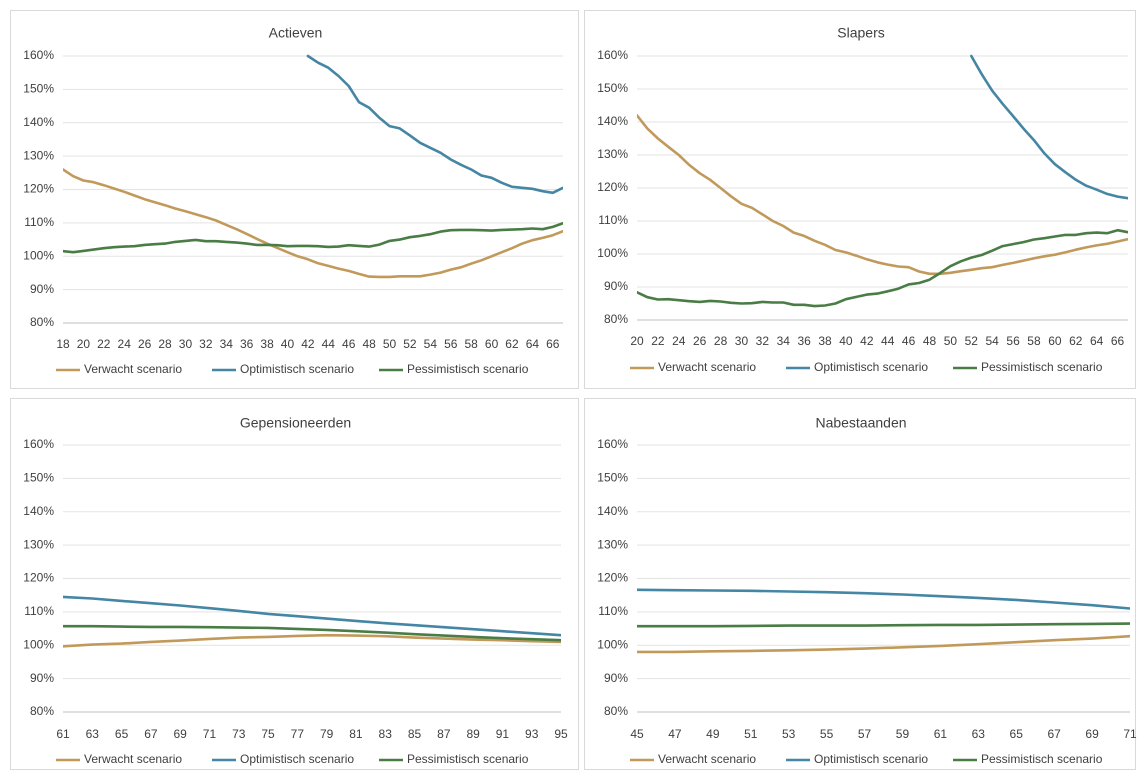 The height and width of the screenshot is (774, 1141). Describe the element at coordinates (1076, 341) in the screenshot. I see `x-tick-label: 62` at that location.